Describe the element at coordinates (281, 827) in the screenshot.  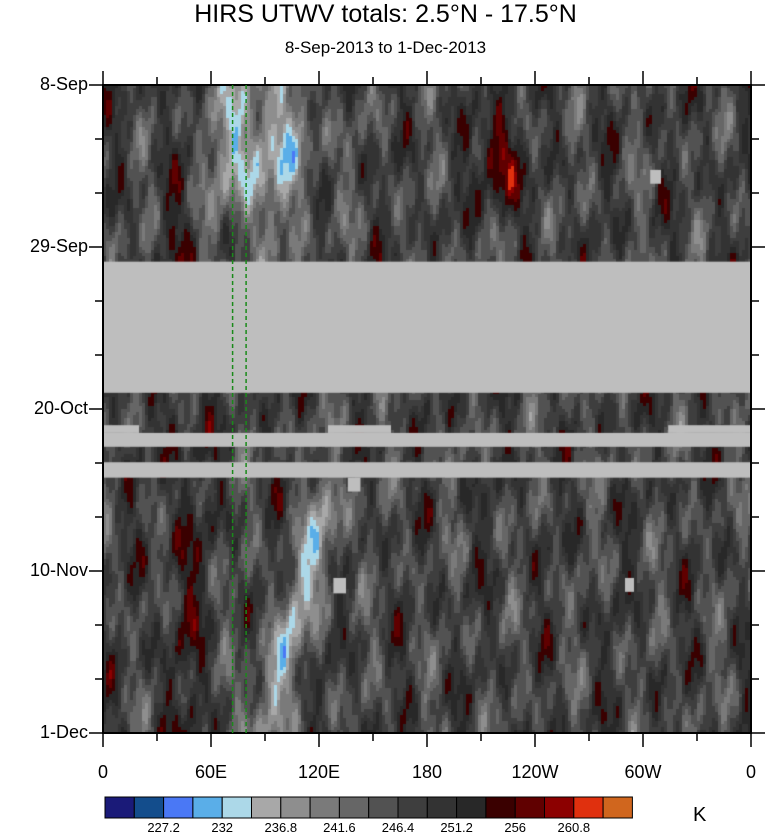
I see `colorbar-label: 236.8` at that location.